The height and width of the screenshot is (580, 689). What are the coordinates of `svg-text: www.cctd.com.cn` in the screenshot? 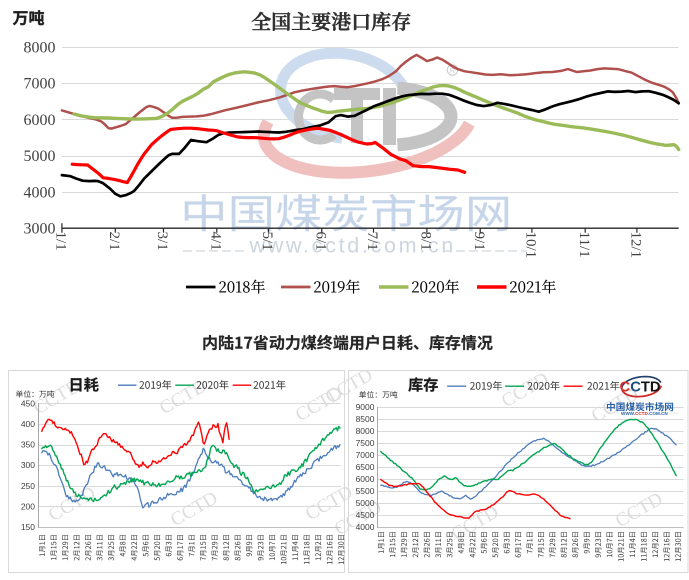 It's located at (353, 246).